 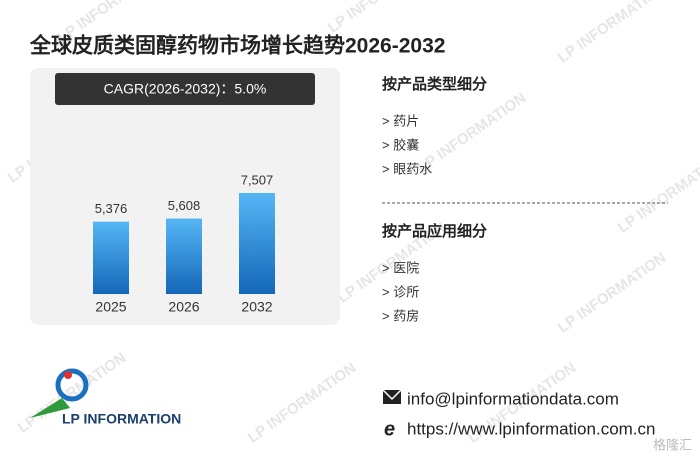 I want to click on segment-item: > 眼药水, so click(x=407, y=168).